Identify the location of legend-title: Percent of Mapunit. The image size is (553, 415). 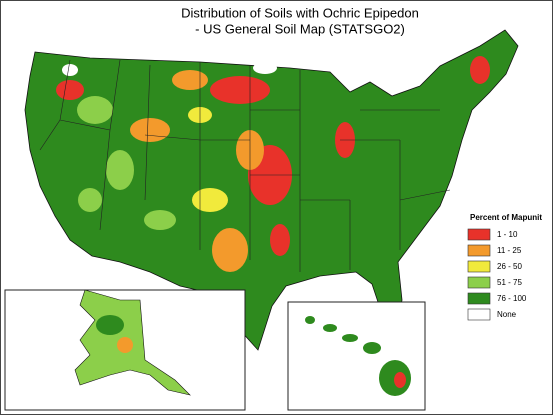
(506, 217).